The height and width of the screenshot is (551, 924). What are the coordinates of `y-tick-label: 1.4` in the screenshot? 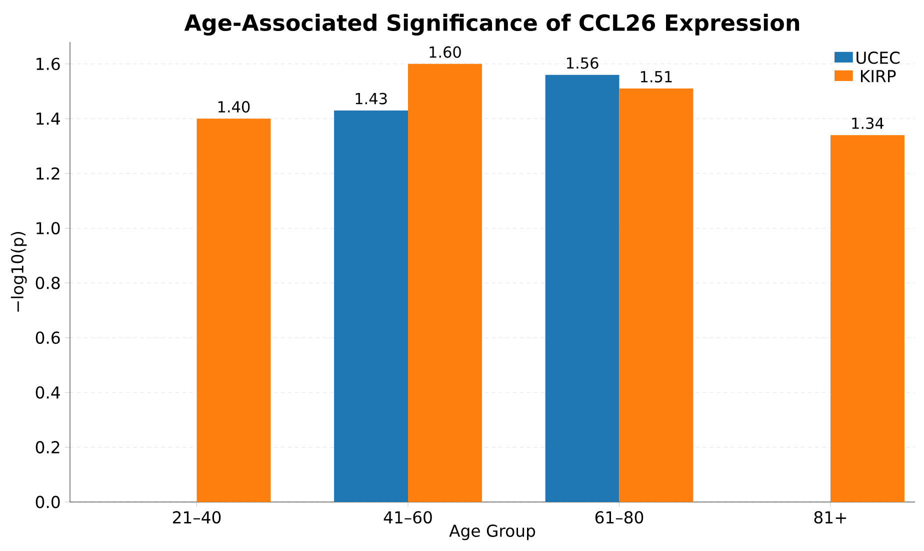 It's located at (48, 118).